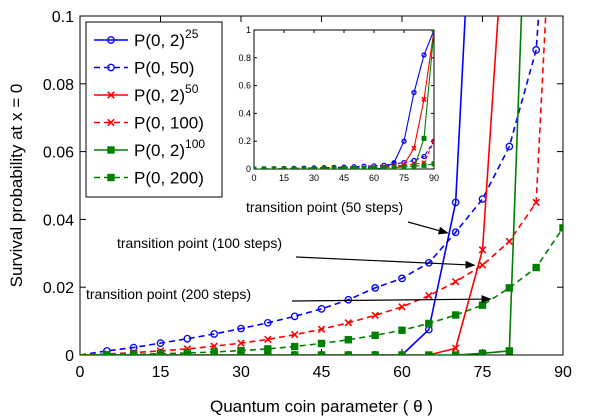 This screenshot has width=598, height=416. I want to click on inset-x-tick-label: 90, so click(434, 178).